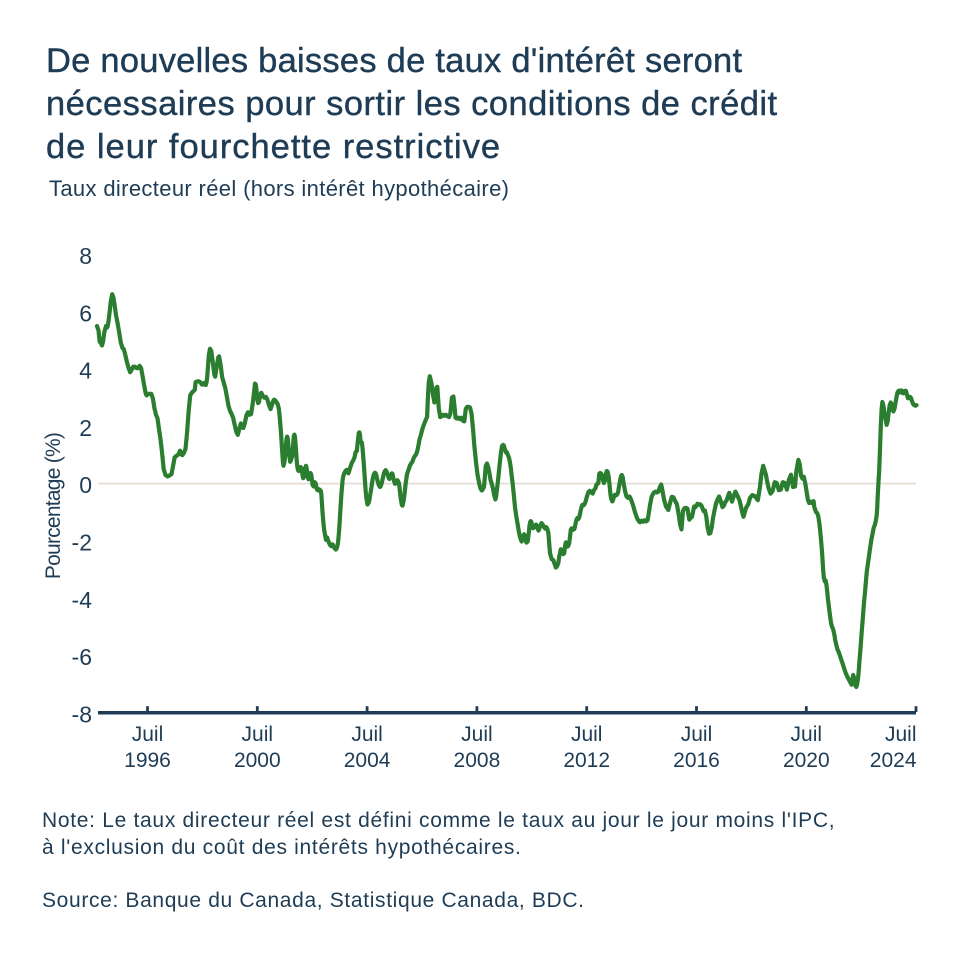 The width and height of the screenshot is (960, 960). I want to click on svg-text: 2008, so click(477, 760).